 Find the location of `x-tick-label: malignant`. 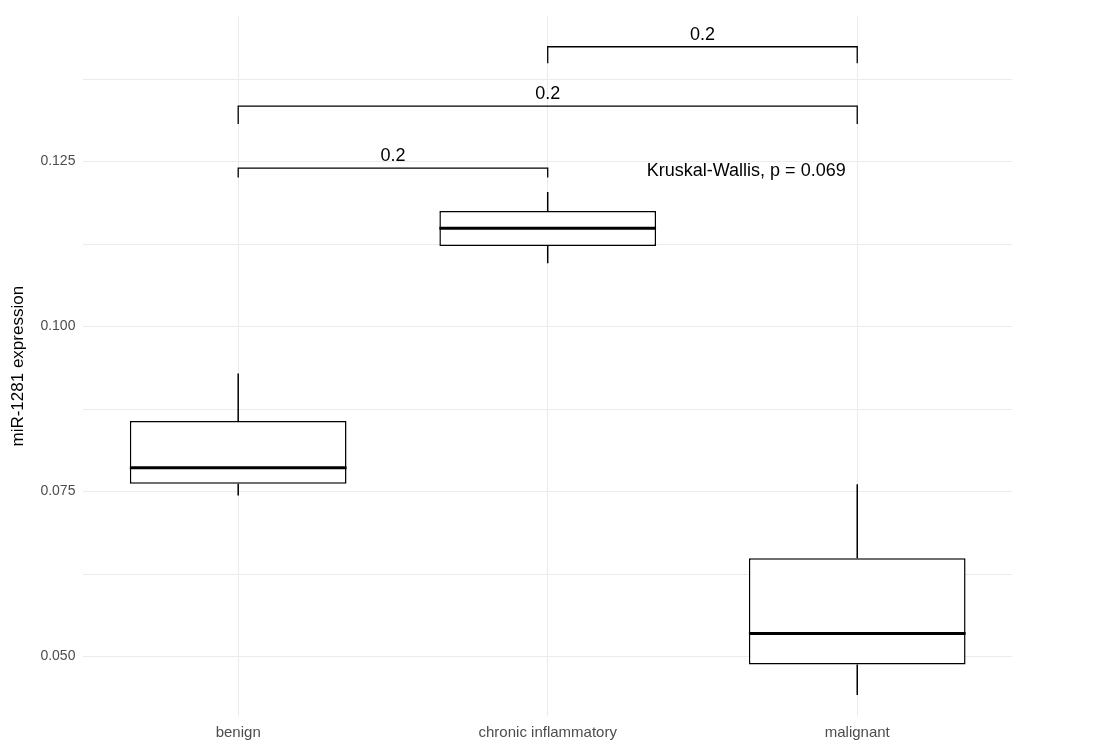

x-tick-label: malignant is located at coordinates (857, 732).